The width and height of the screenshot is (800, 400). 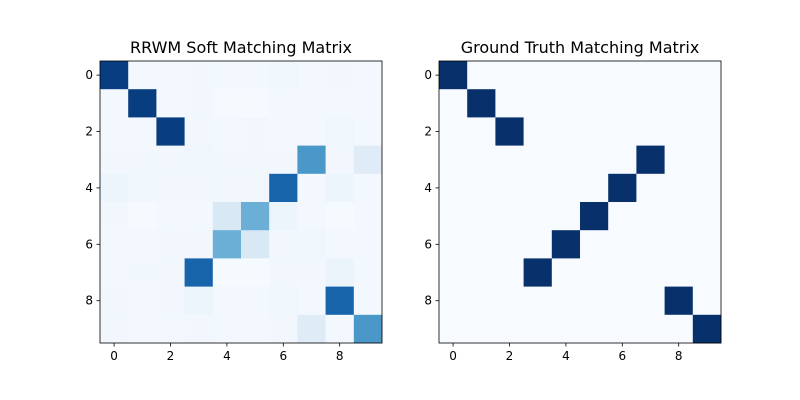 What do you see at coordinates (428, 132) in the screenshot?
I see `y-tick-label: 2` at bounding box center [428, 132].